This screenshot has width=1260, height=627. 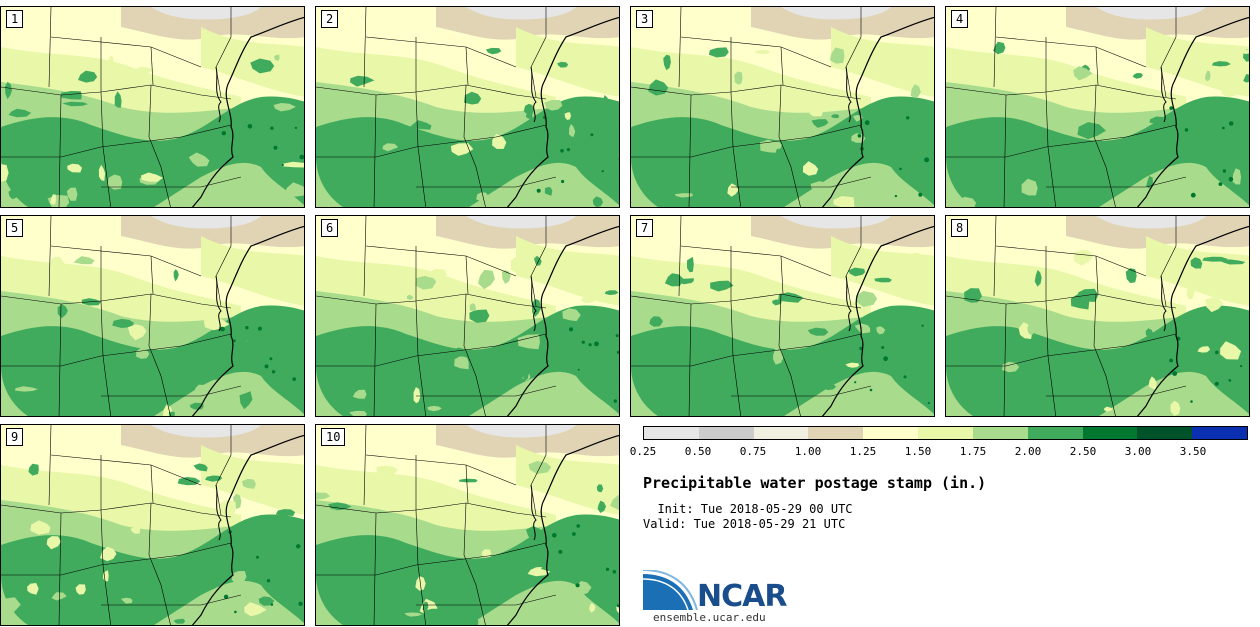 What do you see at coordinates (15, 228) in the screenshot?
I see `member-number-label: 5` at bounding box center [15, 228].